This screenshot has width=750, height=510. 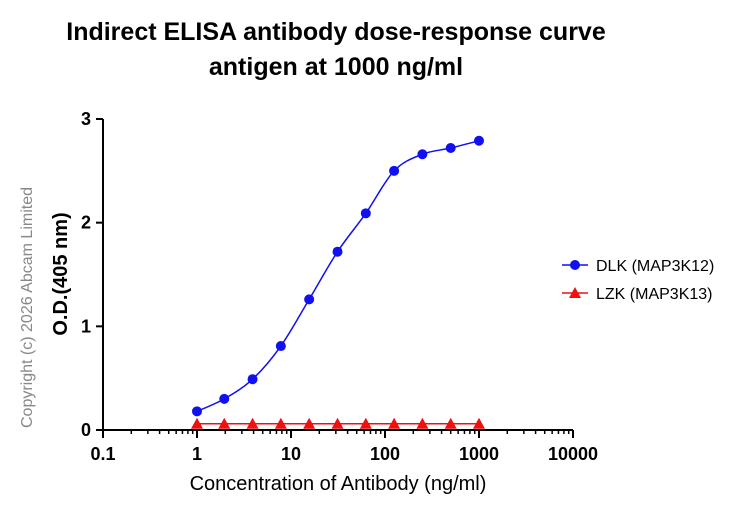 I want to click on y-tick-label: 0, so click(x=86, y=430).